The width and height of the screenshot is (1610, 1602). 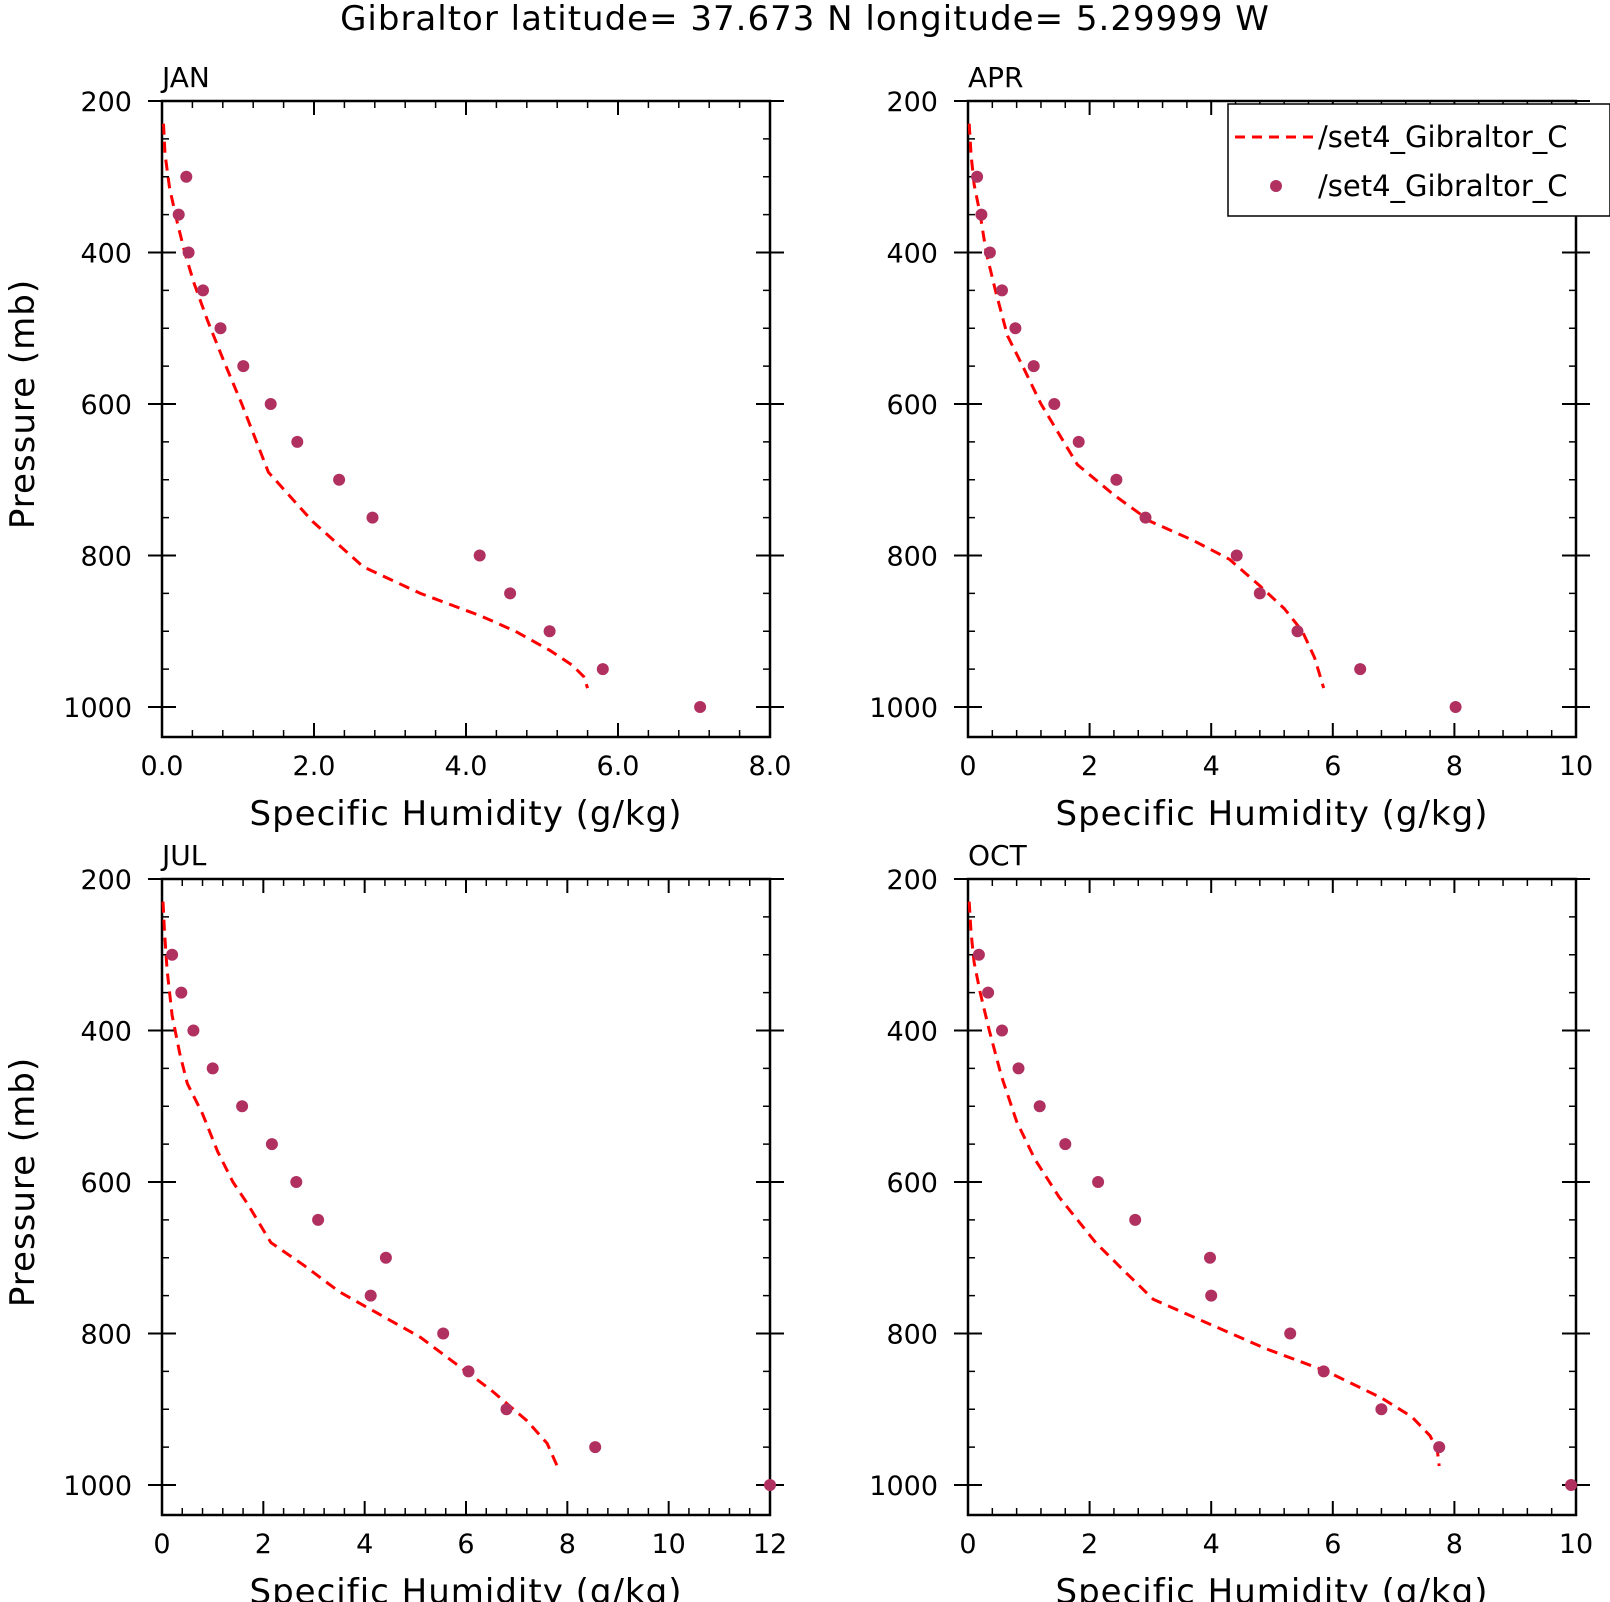 I want to click on legend-box, so click(x=1418, y=160).